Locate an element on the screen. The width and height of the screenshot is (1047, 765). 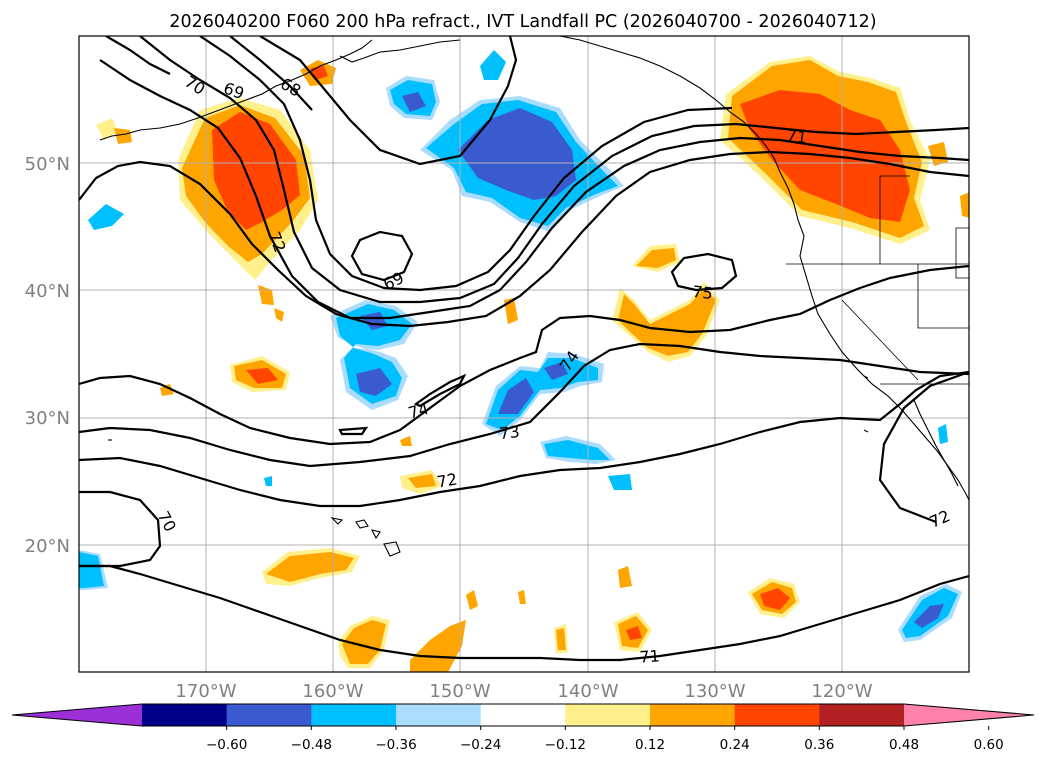
colorbar-tick-label: 0.24 is located at coordinates (735, 745).